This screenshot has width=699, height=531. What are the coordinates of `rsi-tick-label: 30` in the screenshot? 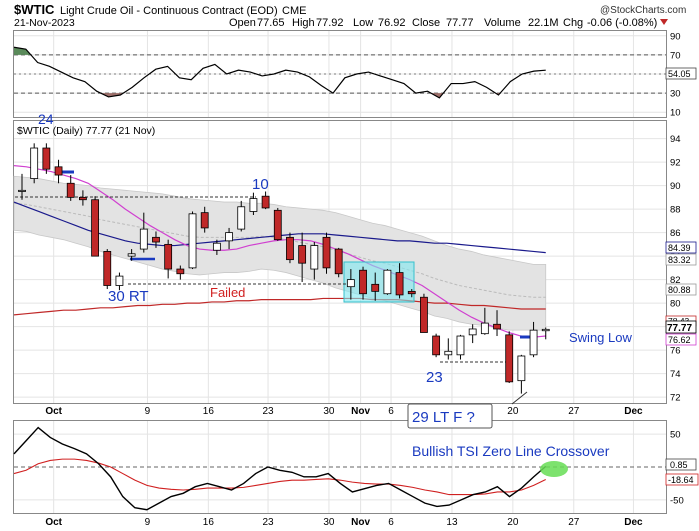 It's located at (675, 94).